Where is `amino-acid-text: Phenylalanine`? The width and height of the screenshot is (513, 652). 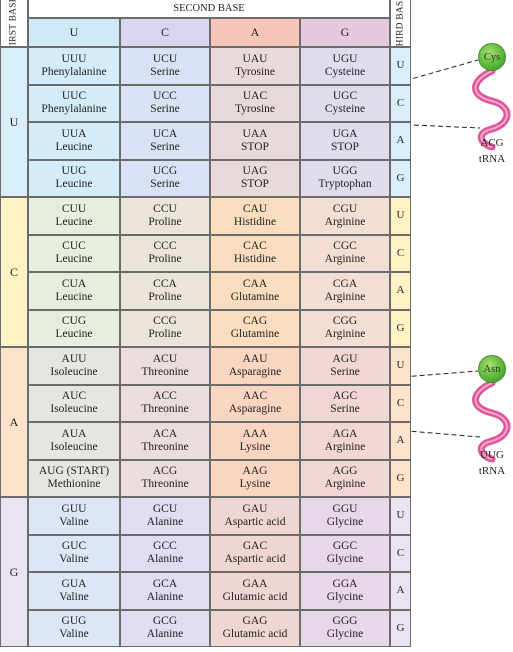 amino-acid-text: Phenylalanine is located at coordinates (74, 109).